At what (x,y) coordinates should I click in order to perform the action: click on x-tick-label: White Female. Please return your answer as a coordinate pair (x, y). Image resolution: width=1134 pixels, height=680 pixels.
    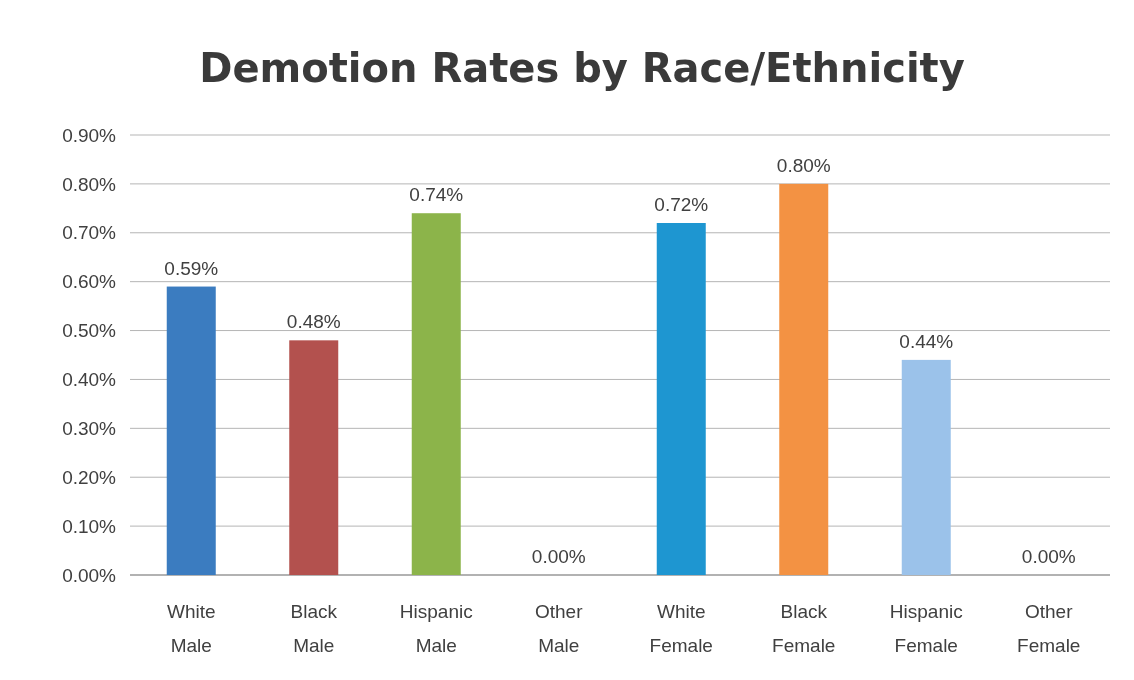
    Looking at the image, I should click on (681, 628).